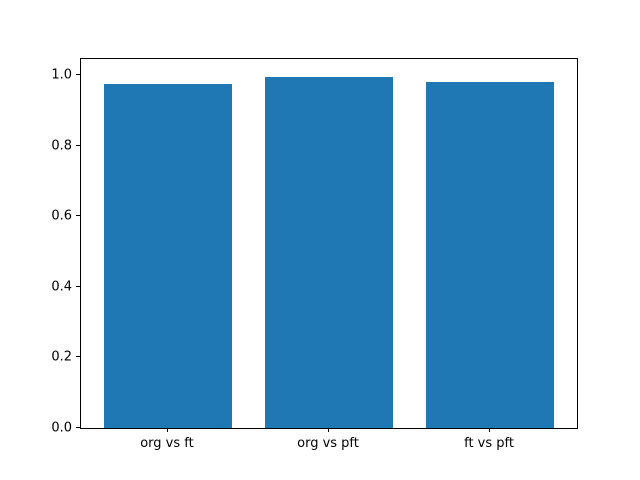 This screenshot has width=640, height=480. What do you see at coordinates (329, 252) in the screenshot?
I see `bar-org-vs-pft` at bounding box center [329, 252].